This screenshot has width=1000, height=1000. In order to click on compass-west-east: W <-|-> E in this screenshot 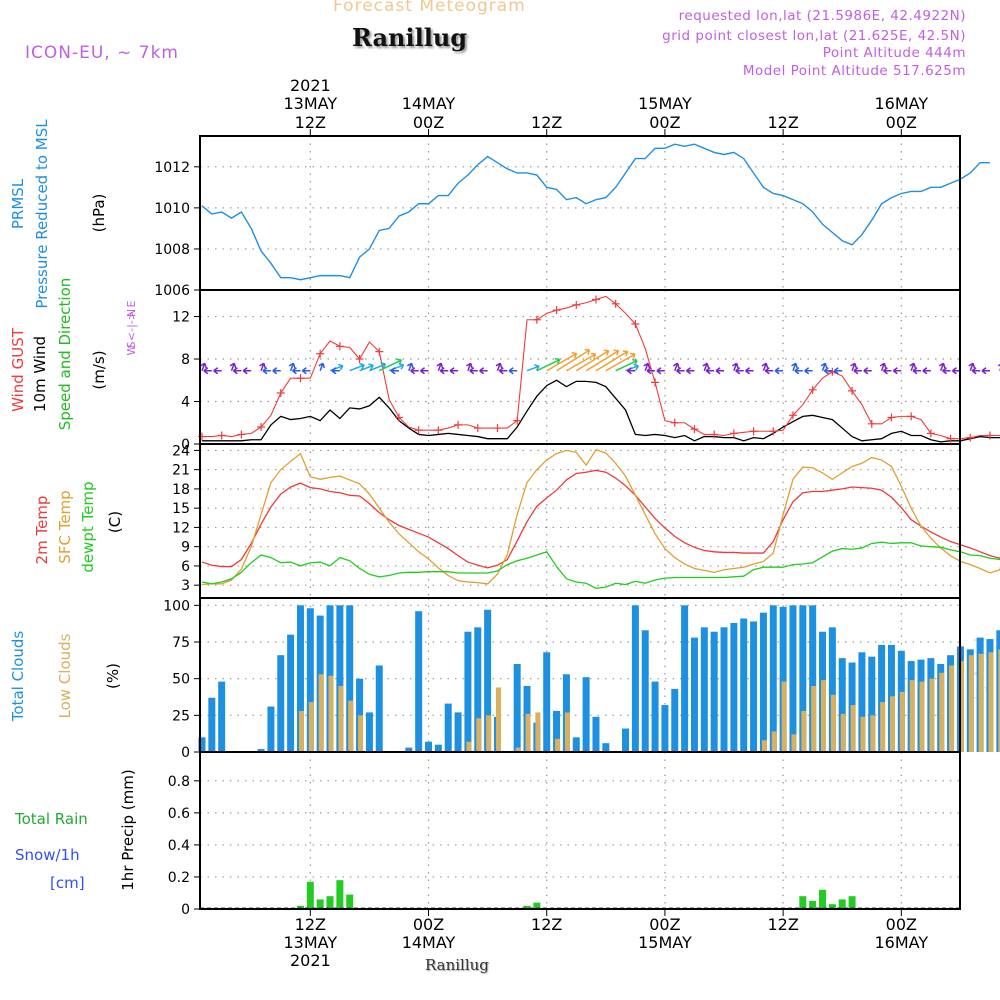, I will do `click(131, 328)`.